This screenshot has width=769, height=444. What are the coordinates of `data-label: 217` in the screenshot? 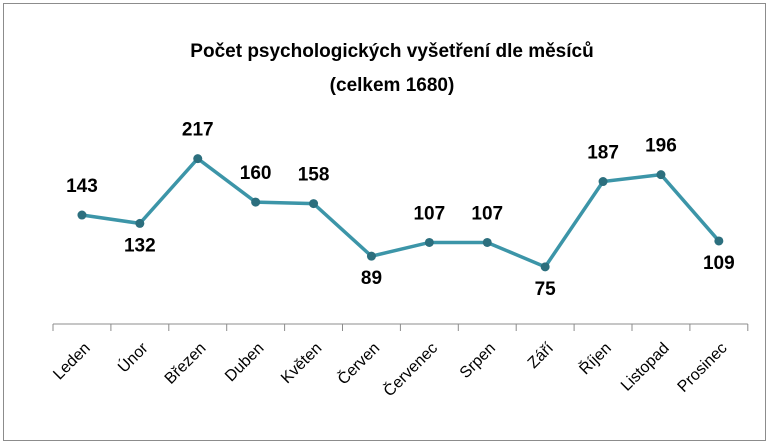 It's located at (198, 130).